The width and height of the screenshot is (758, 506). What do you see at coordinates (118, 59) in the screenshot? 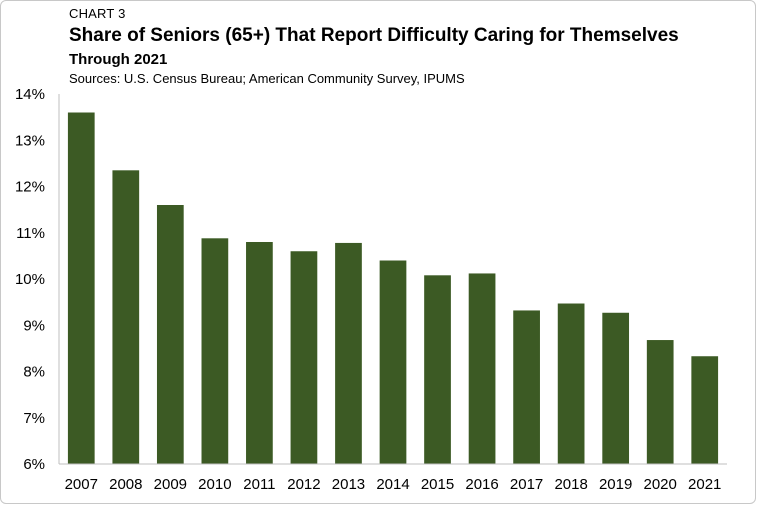
I see `chart-subtitle: Through 2021` at bounding box center [118, 59].